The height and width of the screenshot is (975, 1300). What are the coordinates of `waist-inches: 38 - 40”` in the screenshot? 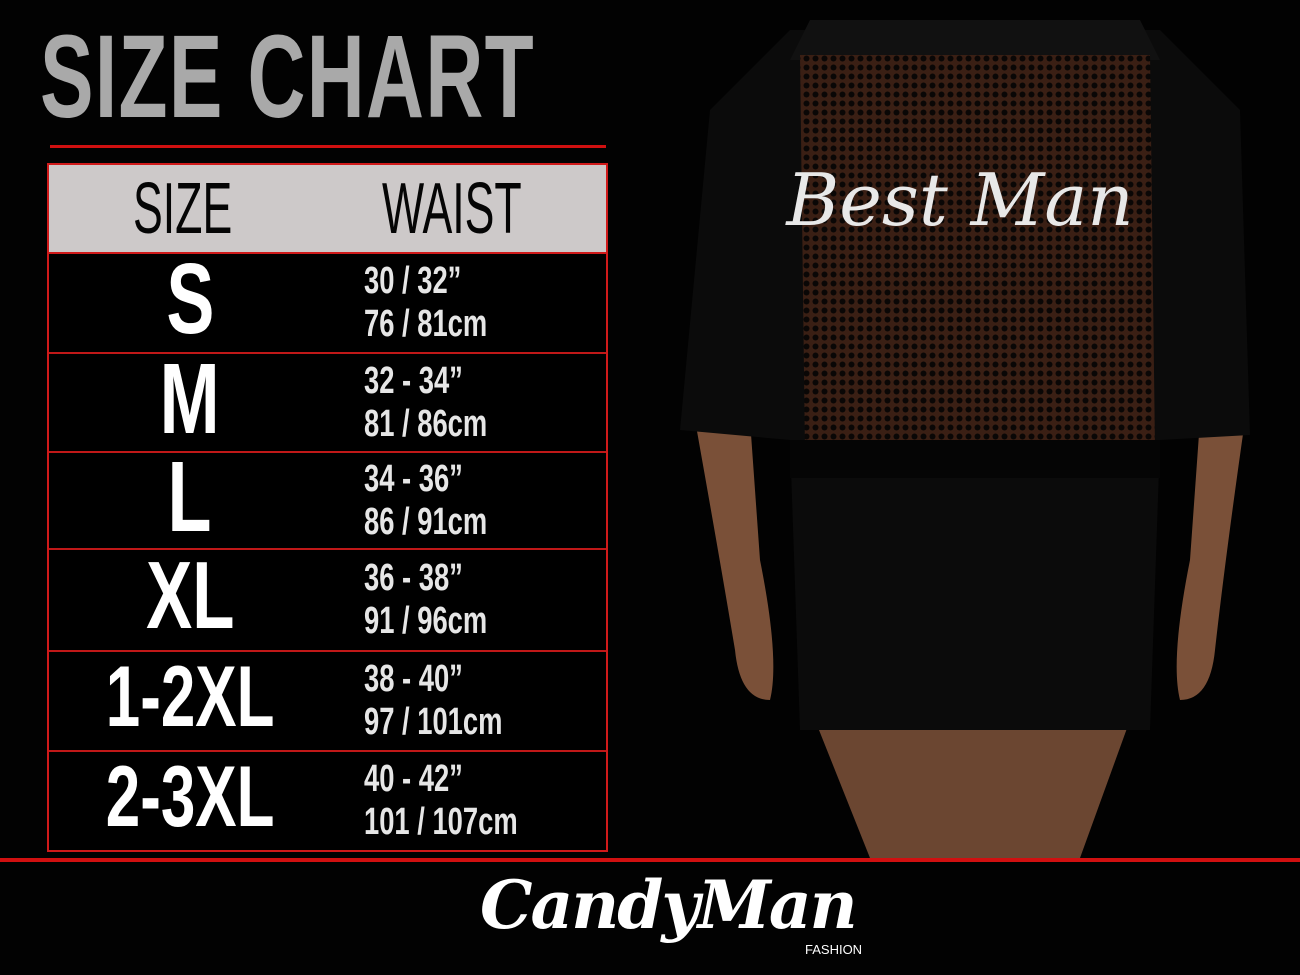 It's located at (413, 679).